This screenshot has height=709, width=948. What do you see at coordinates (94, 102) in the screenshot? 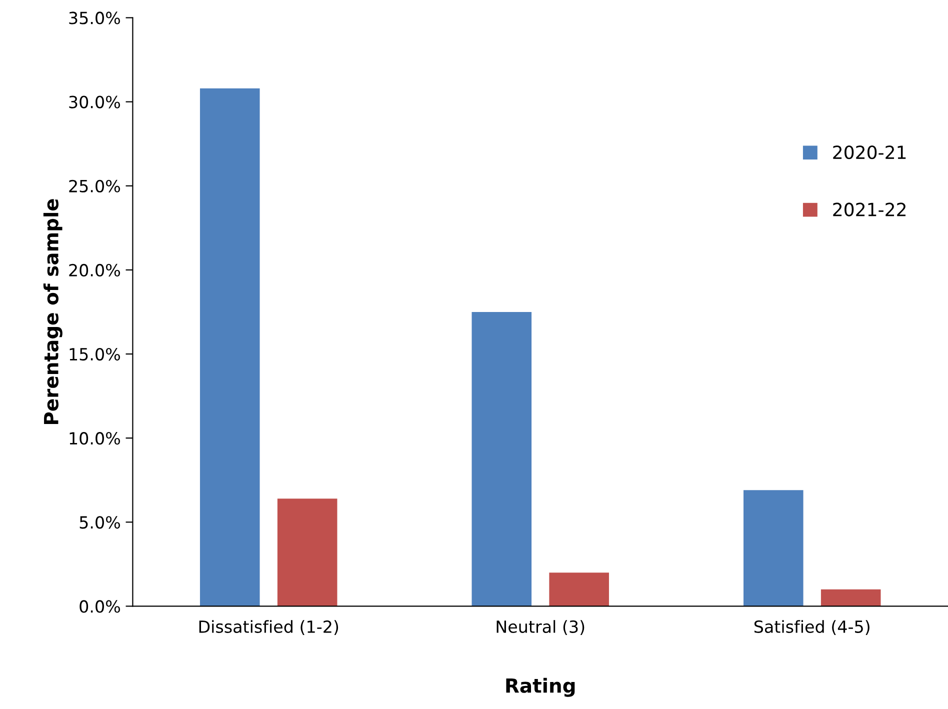
I see `y-tick-label: 30.0%` at bounding box center [94, 102].